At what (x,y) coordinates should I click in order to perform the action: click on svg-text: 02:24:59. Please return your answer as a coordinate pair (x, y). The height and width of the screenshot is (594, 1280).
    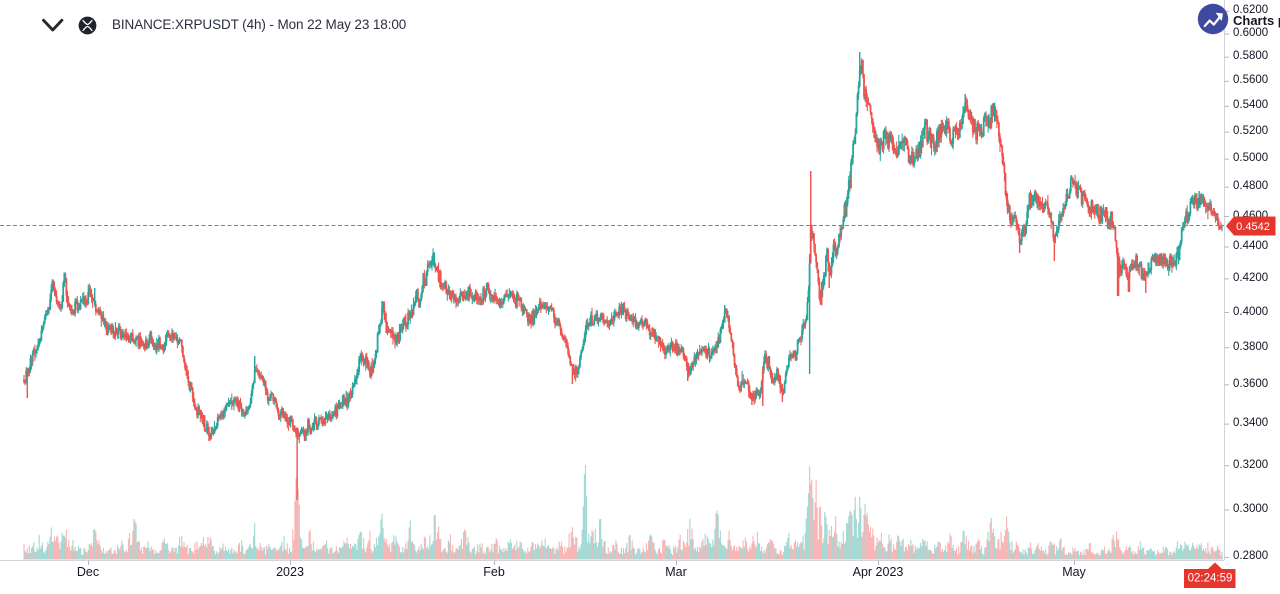
    Looking at the image, I should click on (1210, 579).